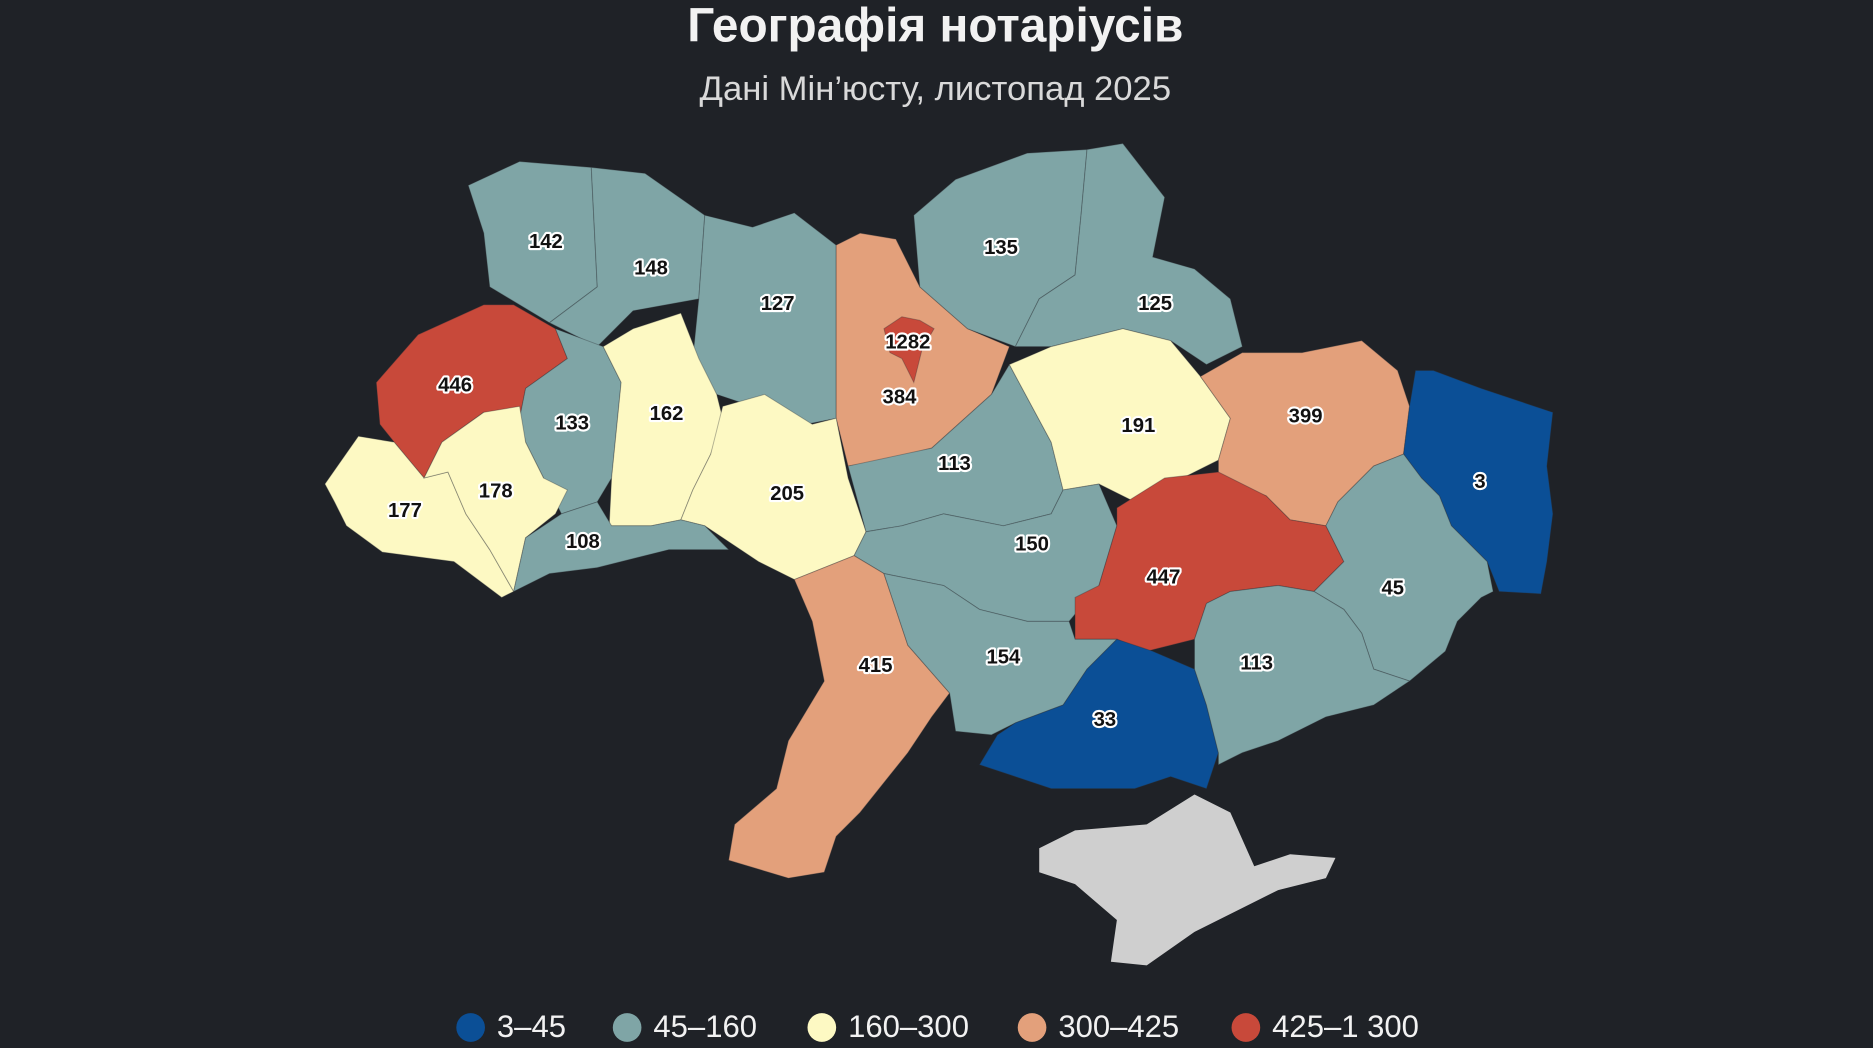 The height and width of the screenshot is (1048, 1873). What do you see at coordinates (496, 492) in the screenshot?
I see `region-value: 178` at bounding box center [496, 492].